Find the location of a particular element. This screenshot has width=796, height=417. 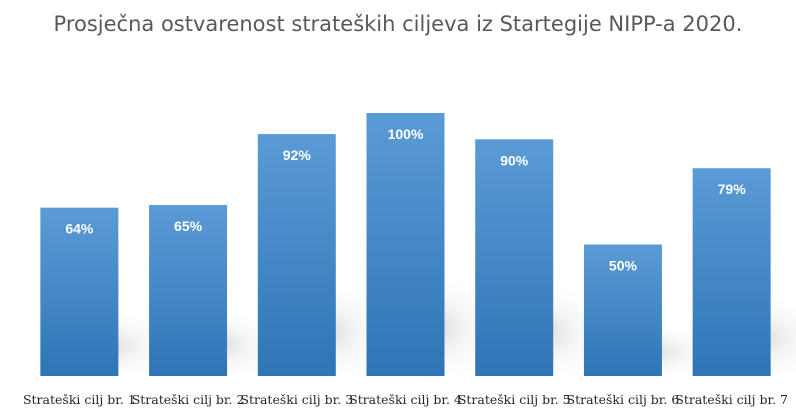

x-tick-label-5: Strateški cilj br. 5 is located at coordinates (514, 399).